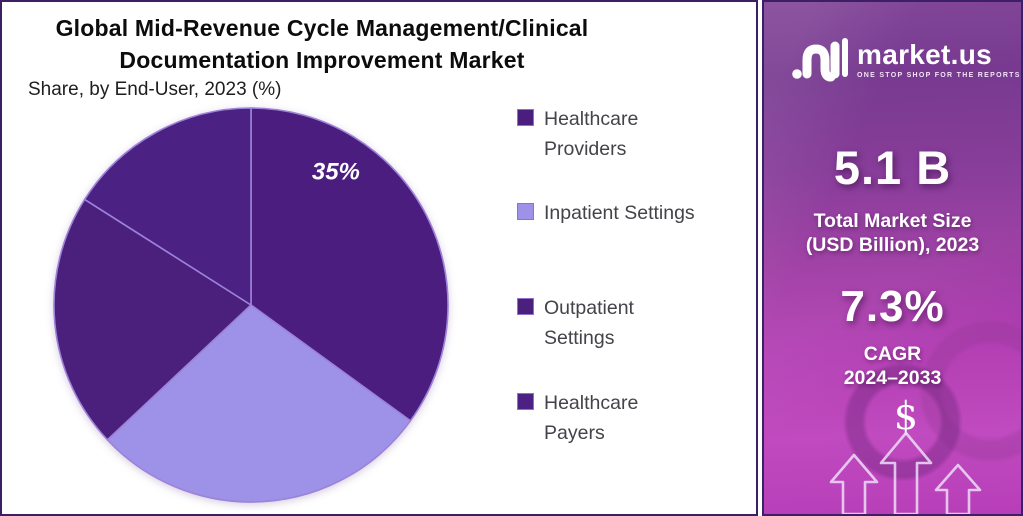 The height and width of the screenshot is (516, 1023). I want to click on cagr-value: 7.3%, so click(892, 306).